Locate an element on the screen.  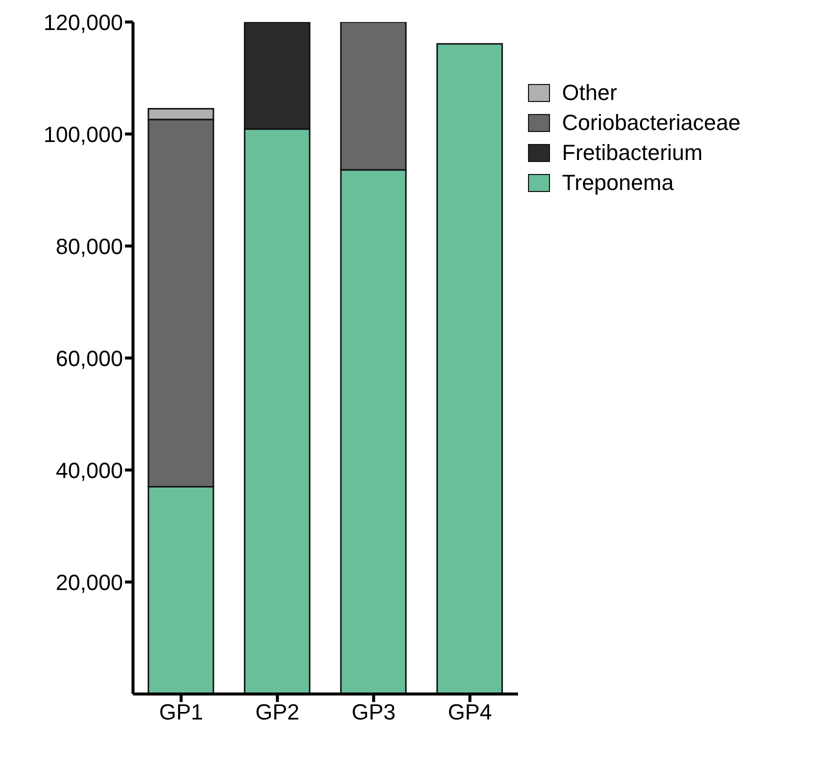
bar is located at coordinates (469, 368).